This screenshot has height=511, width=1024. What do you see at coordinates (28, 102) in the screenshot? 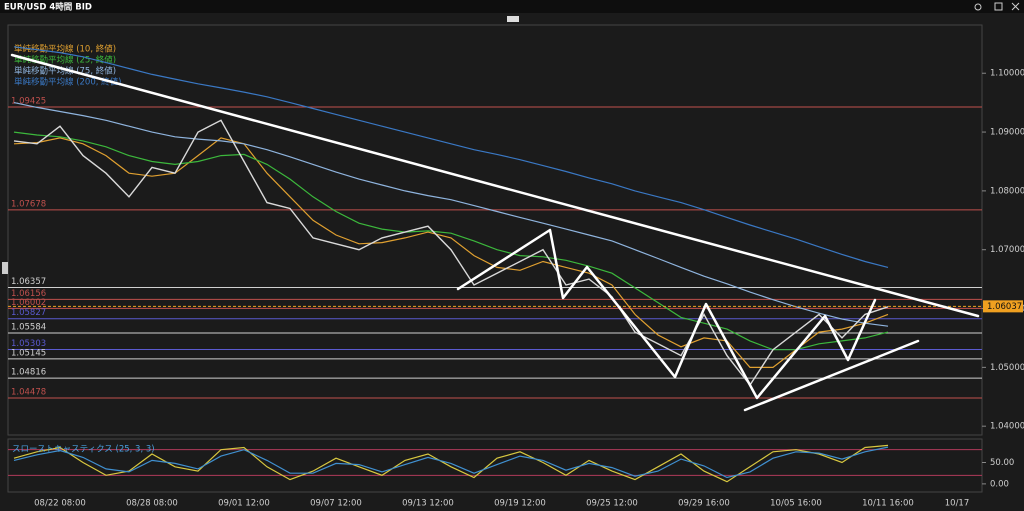
I see `level-label: 1.09425` at bounding box center [28, 102].